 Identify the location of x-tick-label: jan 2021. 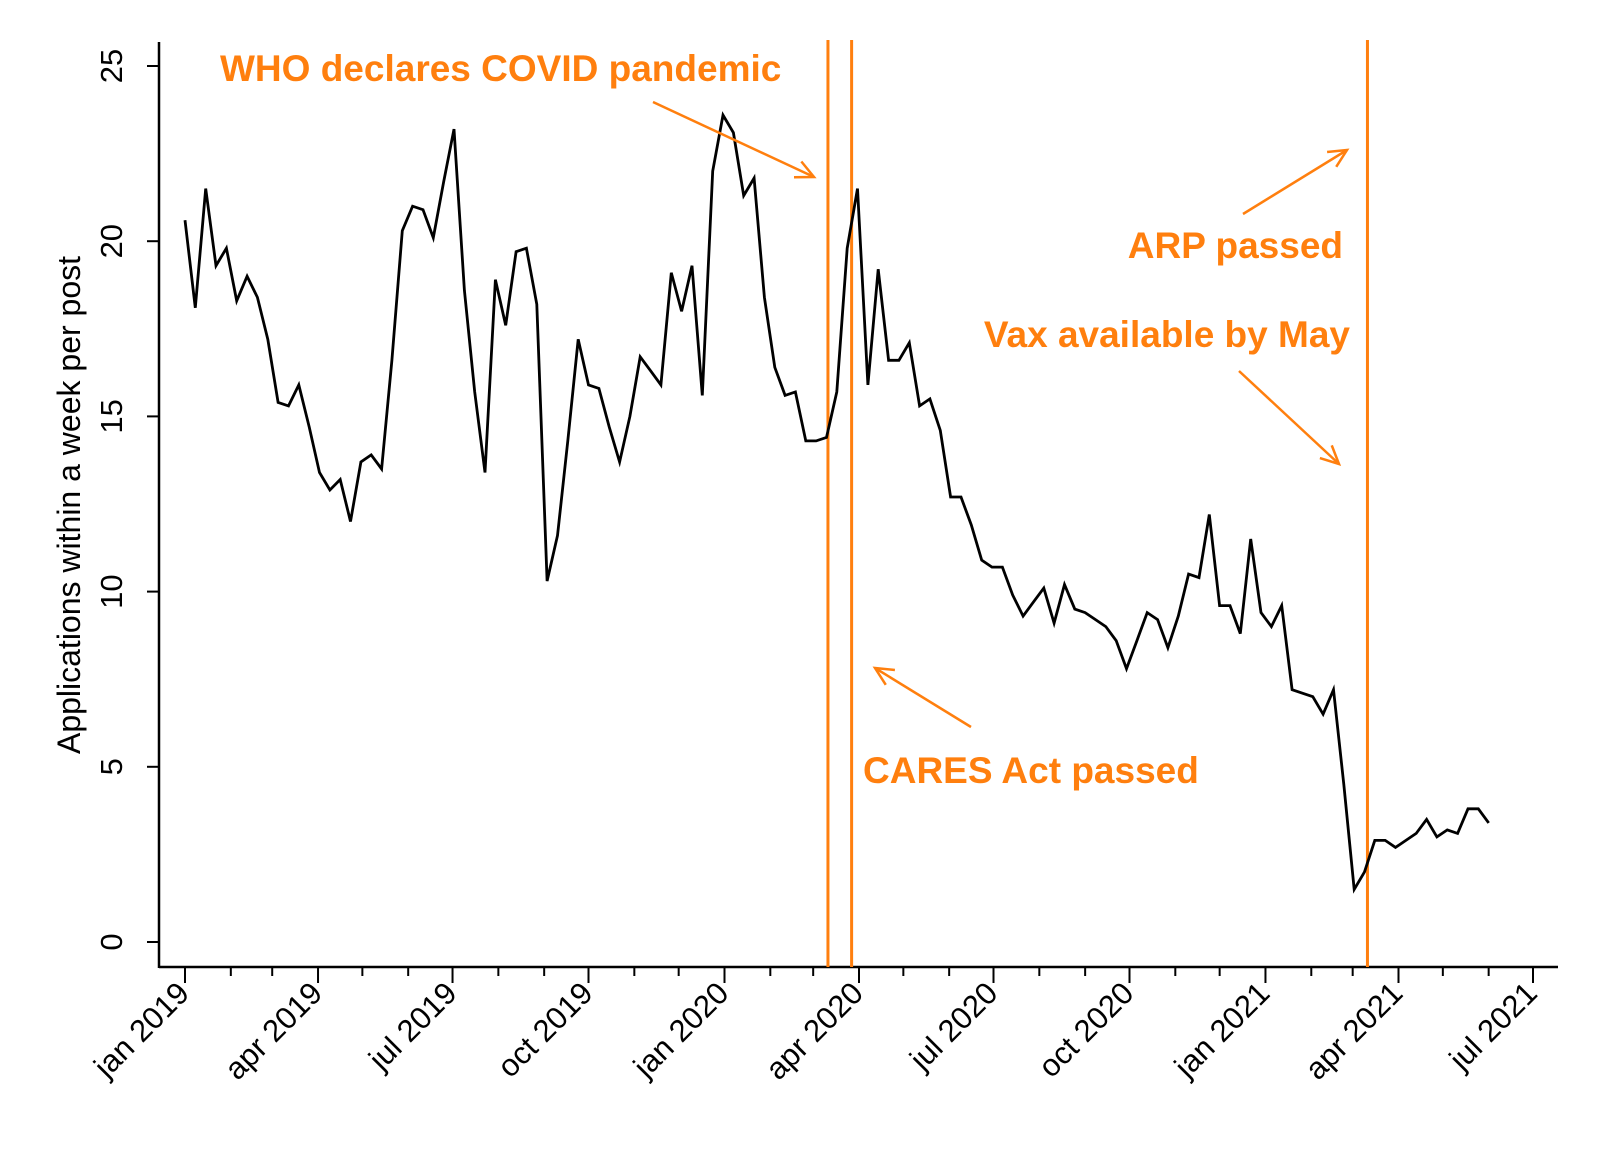
(1222, 1030).